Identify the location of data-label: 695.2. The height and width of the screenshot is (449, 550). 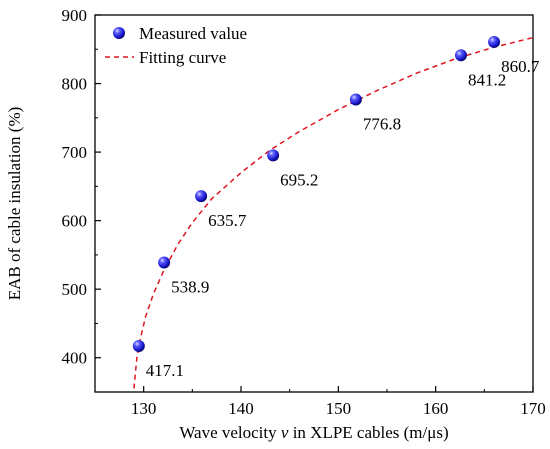
(299, 179).